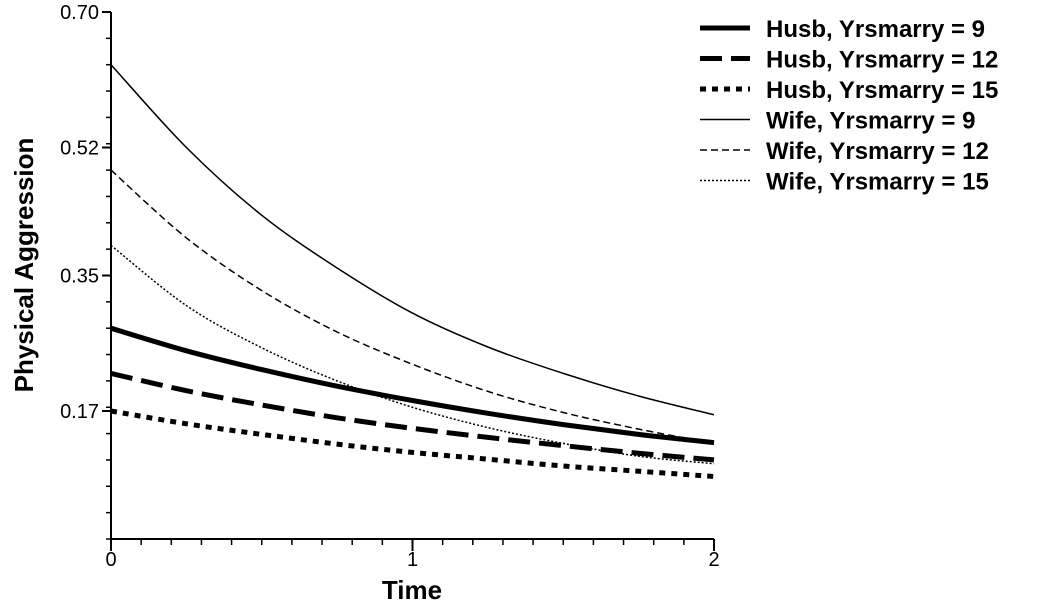 Image resolution: width=1050 pixels, height=606 pixels. I want to click on y-tick-label: 0.35, so click(79, 277).